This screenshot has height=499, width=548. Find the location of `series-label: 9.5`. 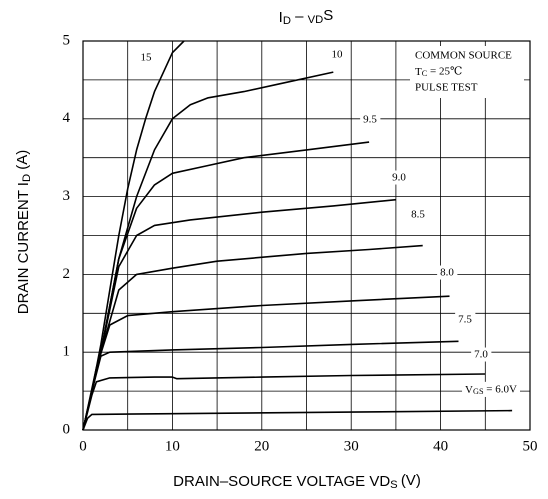

series-label: 9.5 is located at coordinates (370, 120).